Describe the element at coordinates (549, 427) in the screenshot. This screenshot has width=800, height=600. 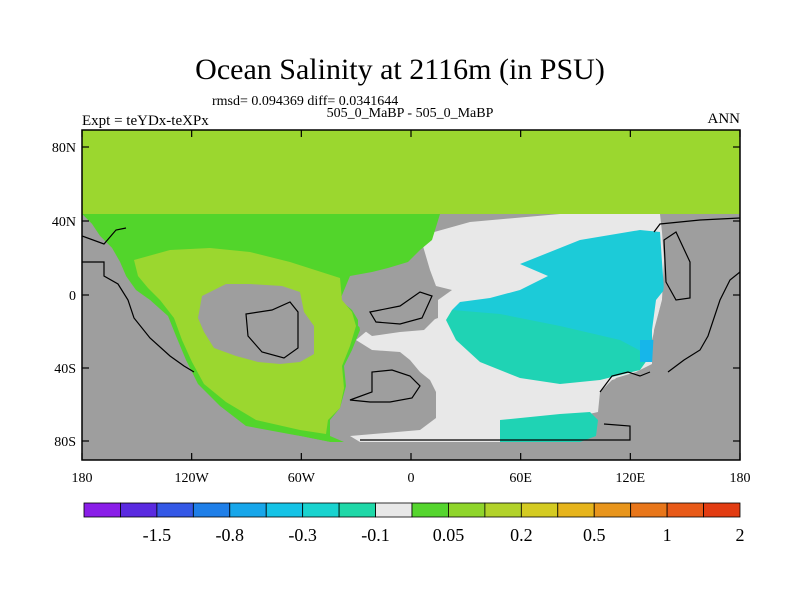
I see `southern-teal` at that location.